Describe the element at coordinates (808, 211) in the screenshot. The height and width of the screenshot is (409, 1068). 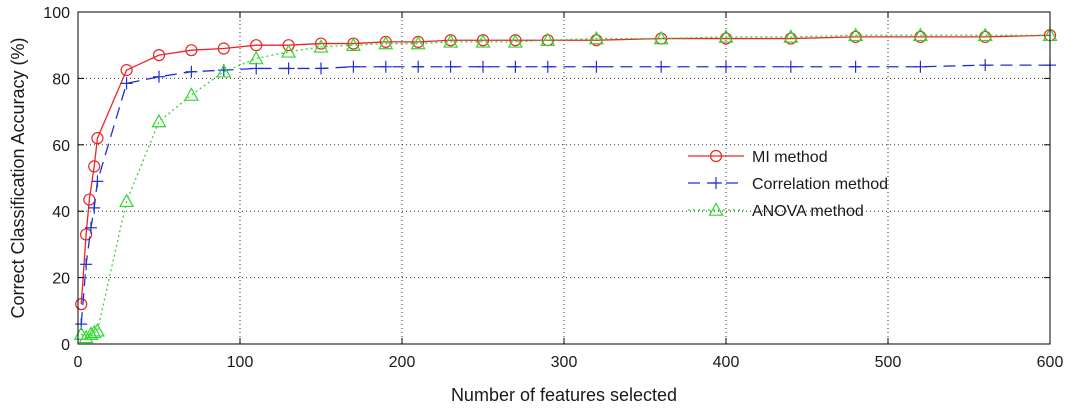
I see `legend-label: ANOVA method` at that location.